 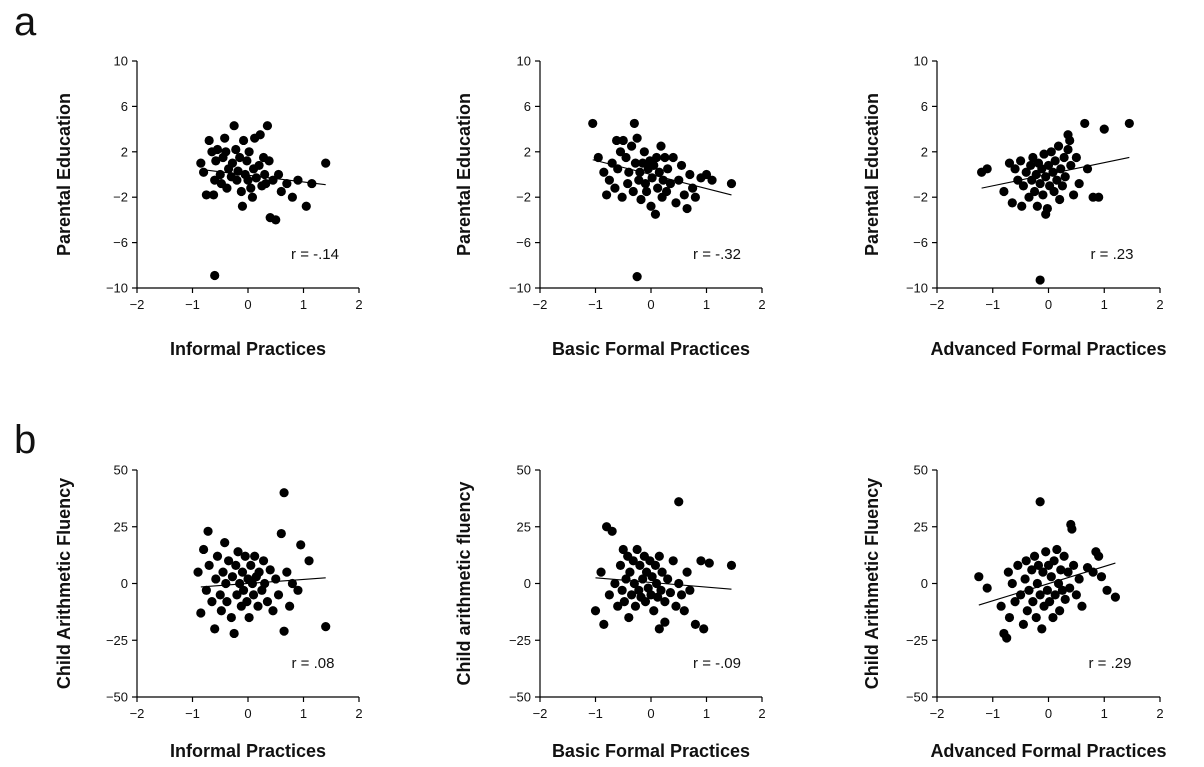 What do you see at coordinates (523, 242) in the screenshot?
I see `y-tick-label: −6` at bounding box center [523, 242].